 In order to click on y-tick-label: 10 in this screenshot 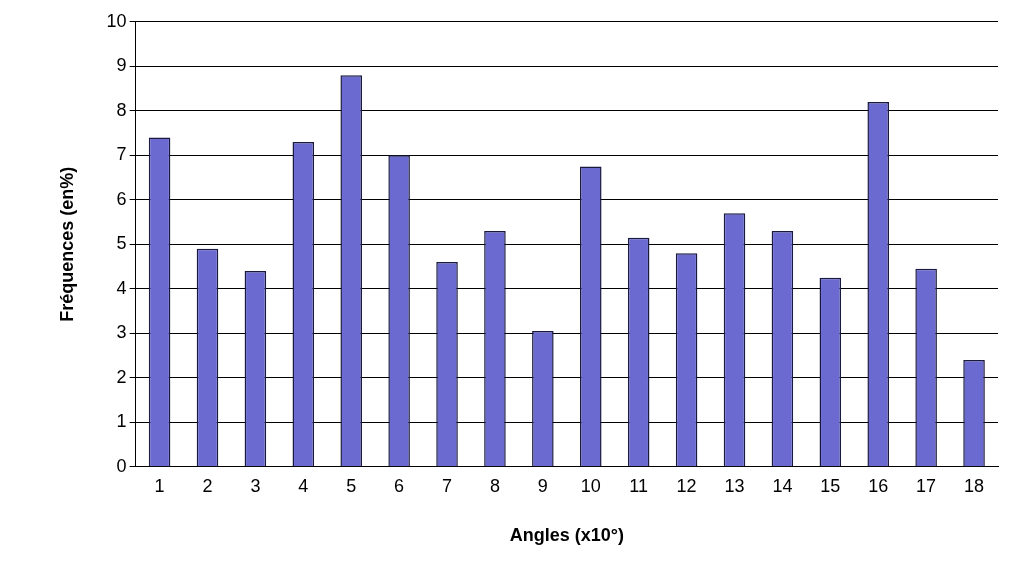, I will do `click(116, 20)`.